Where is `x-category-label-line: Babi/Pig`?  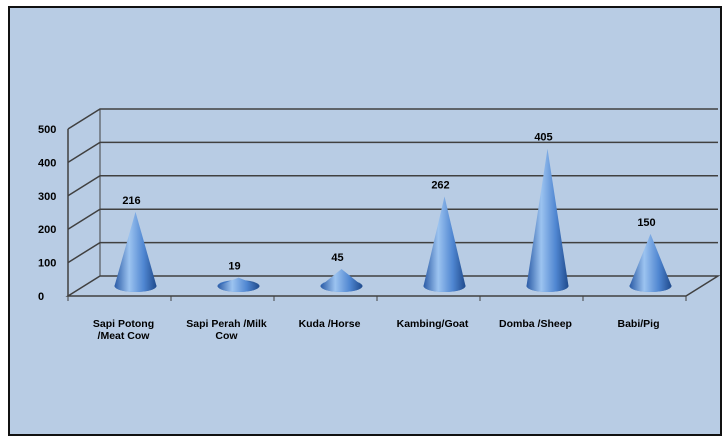
x-category-label-line: Babi/Pig is located at coordinates (638, 324).